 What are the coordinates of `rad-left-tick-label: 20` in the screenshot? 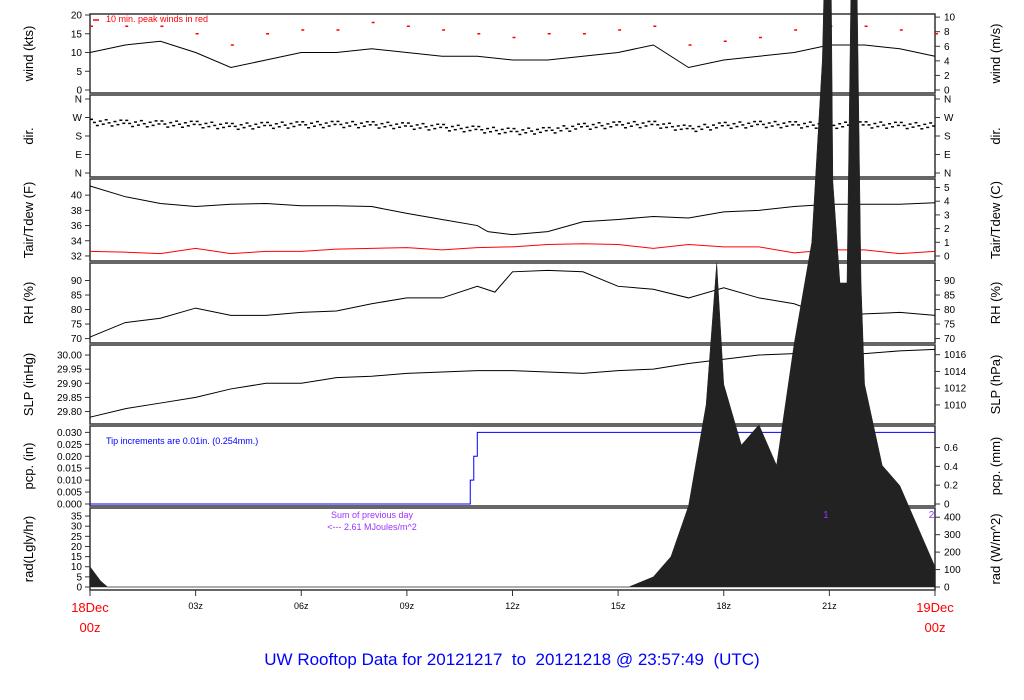 It's located at (77, 547).